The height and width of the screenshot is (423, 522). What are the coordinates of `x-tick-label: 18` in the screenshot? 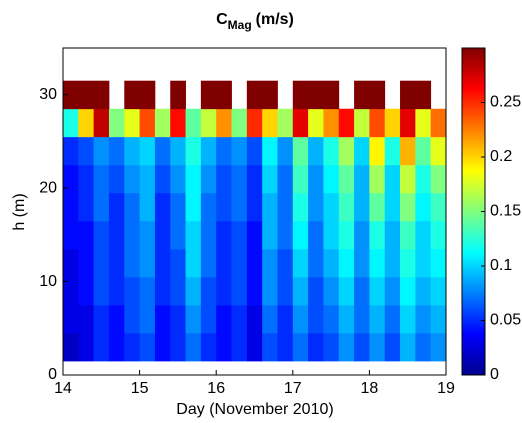 It's located at (370, 388).